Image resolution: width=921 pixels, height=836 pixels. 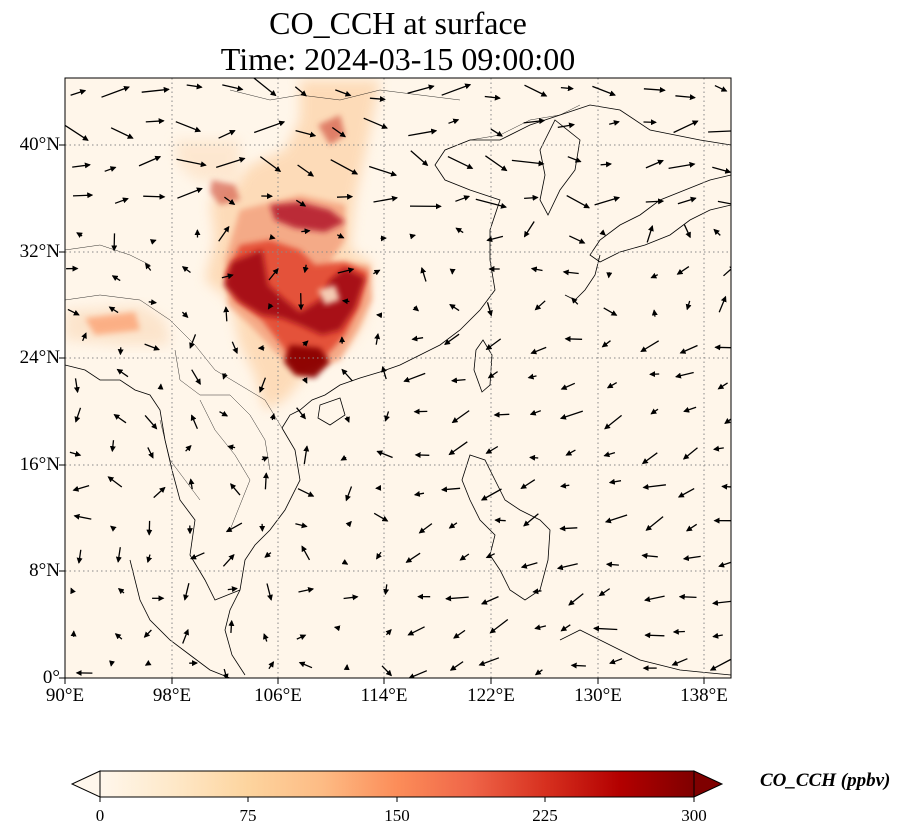 I want to click on colorbar-tick-label: 225, so click(x=545, y=815).